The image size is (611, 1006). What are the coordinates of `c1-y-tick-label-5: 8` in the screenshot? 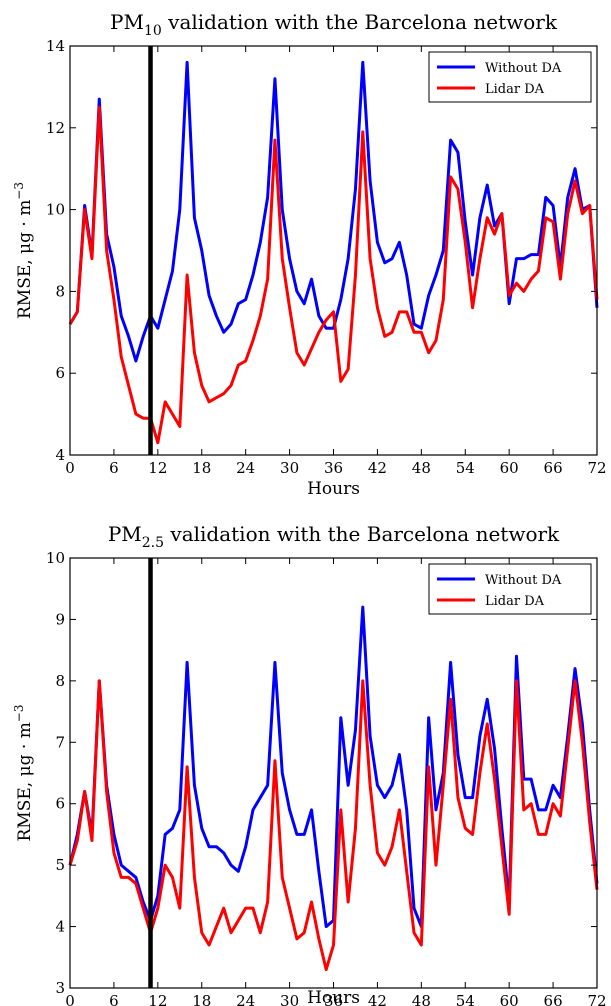 It's located at (60, 681).